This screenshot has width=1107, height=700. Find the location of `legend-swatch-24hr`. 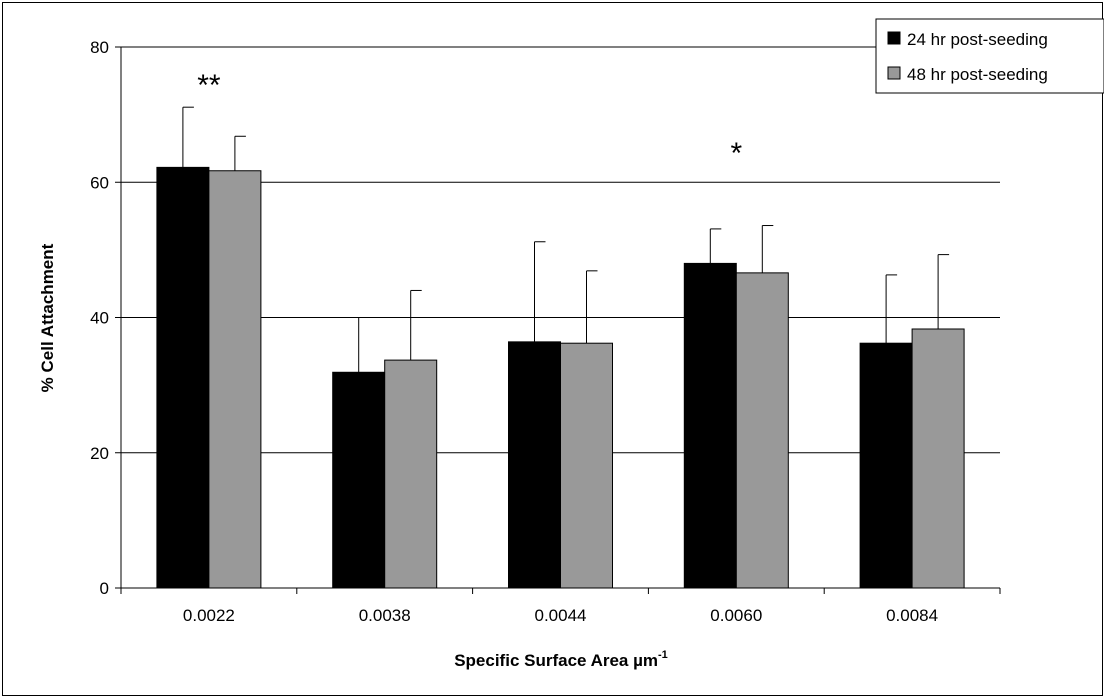

legend-swatch-24hr is located at coordinates (894, 38).